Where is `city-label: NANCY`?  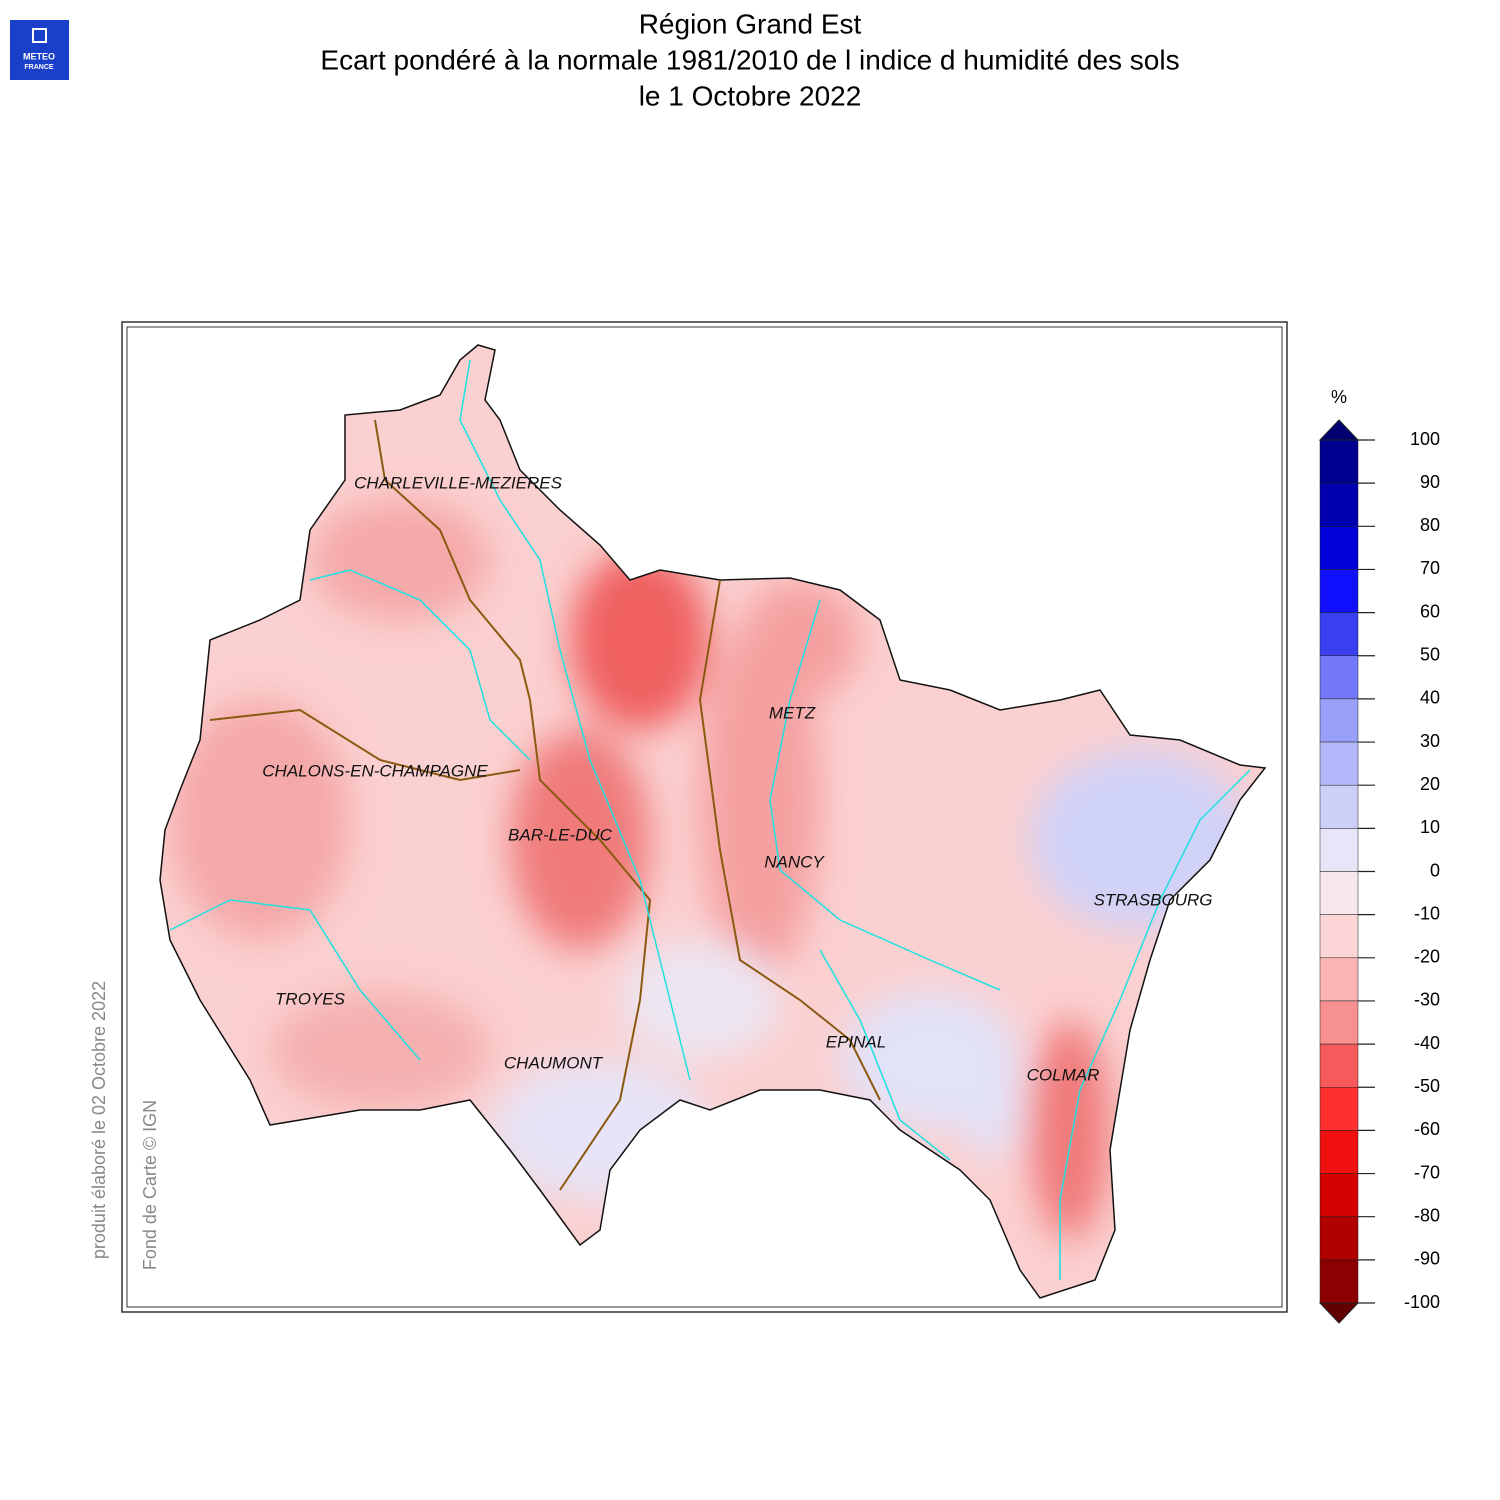
city-label: NANCY is located at coordinates (794, 861).